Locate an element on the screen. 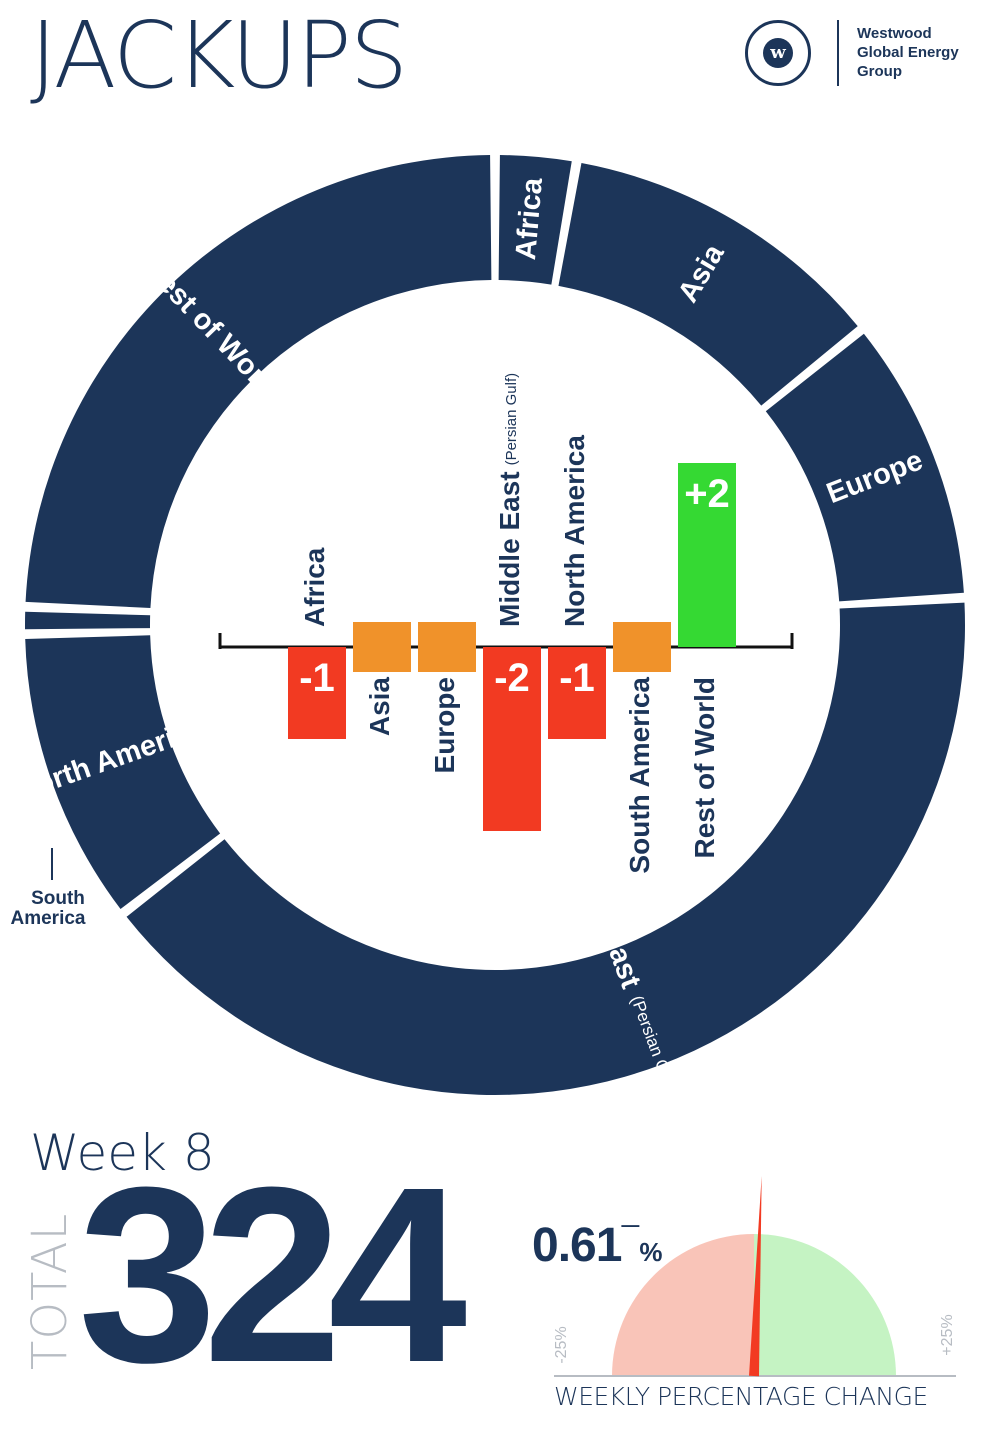 This screenshot has width=1000, height=1439. gauge-positive-half is located at coordinates (825, 1305).